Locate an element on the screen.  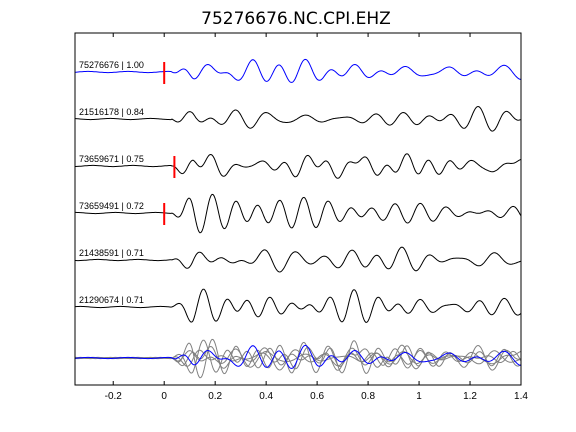
x-tick-label: 0.6 is located at coordinates (317, 396).